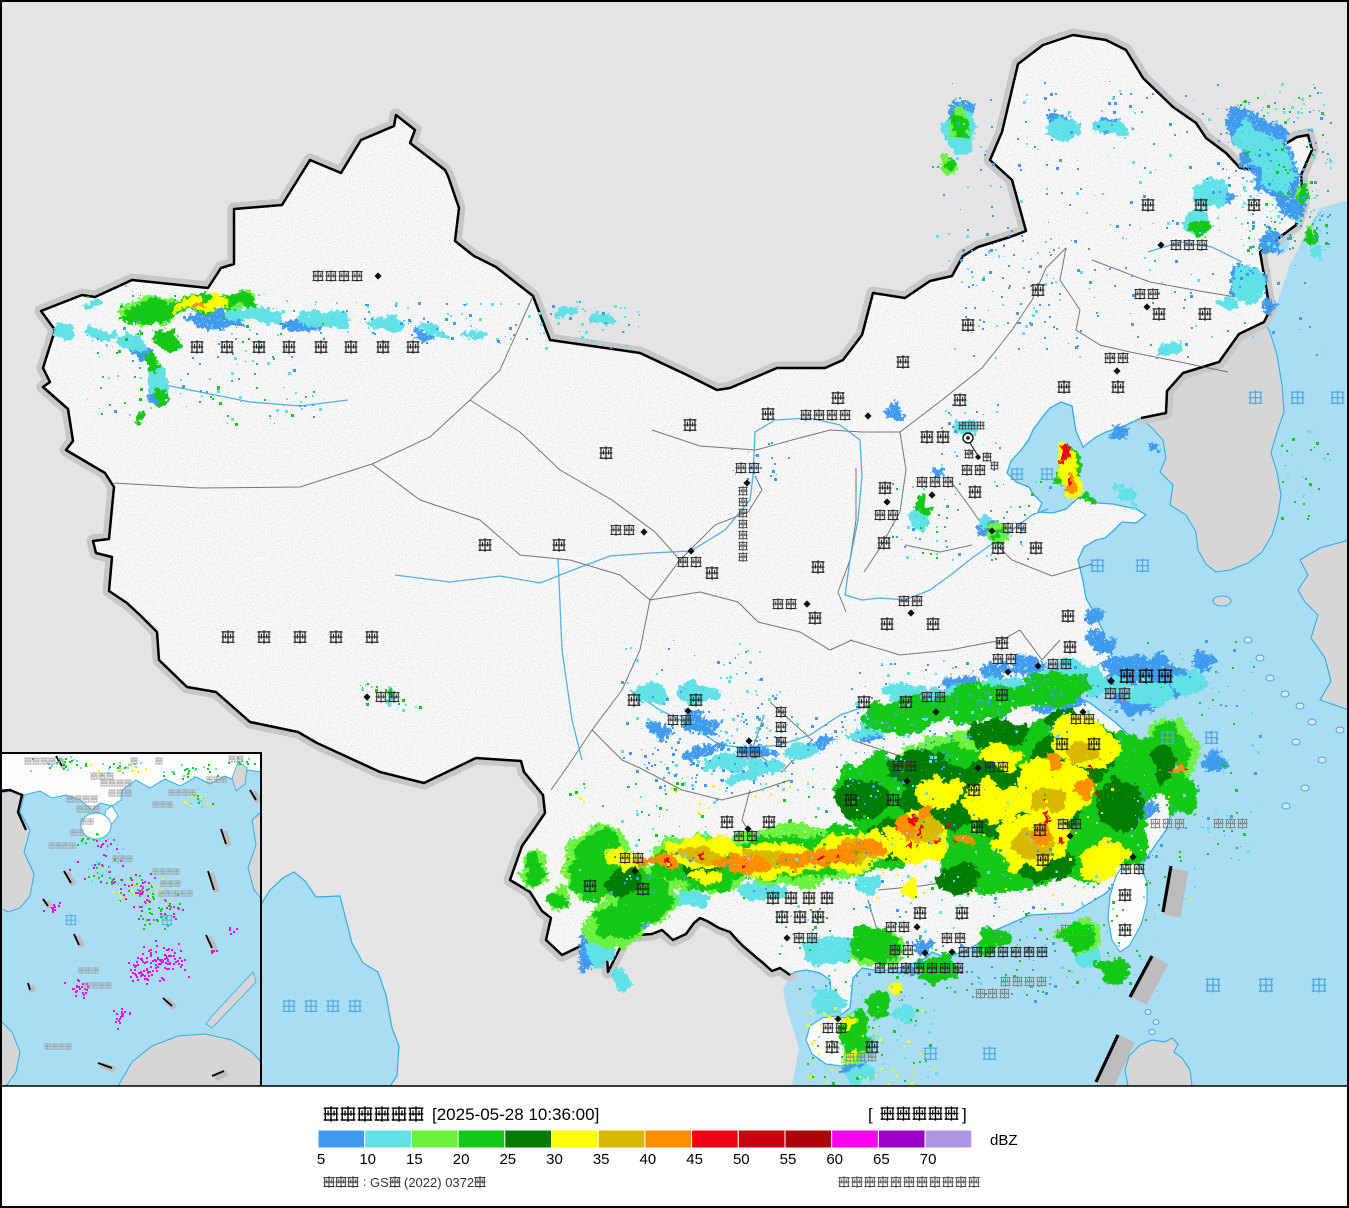 The image size is (1349, 1208). What do you see at coordinates (1004, 1140) in the screenshot?
I see `svg-text: dBZ` at bounding box center [1004, 1140].